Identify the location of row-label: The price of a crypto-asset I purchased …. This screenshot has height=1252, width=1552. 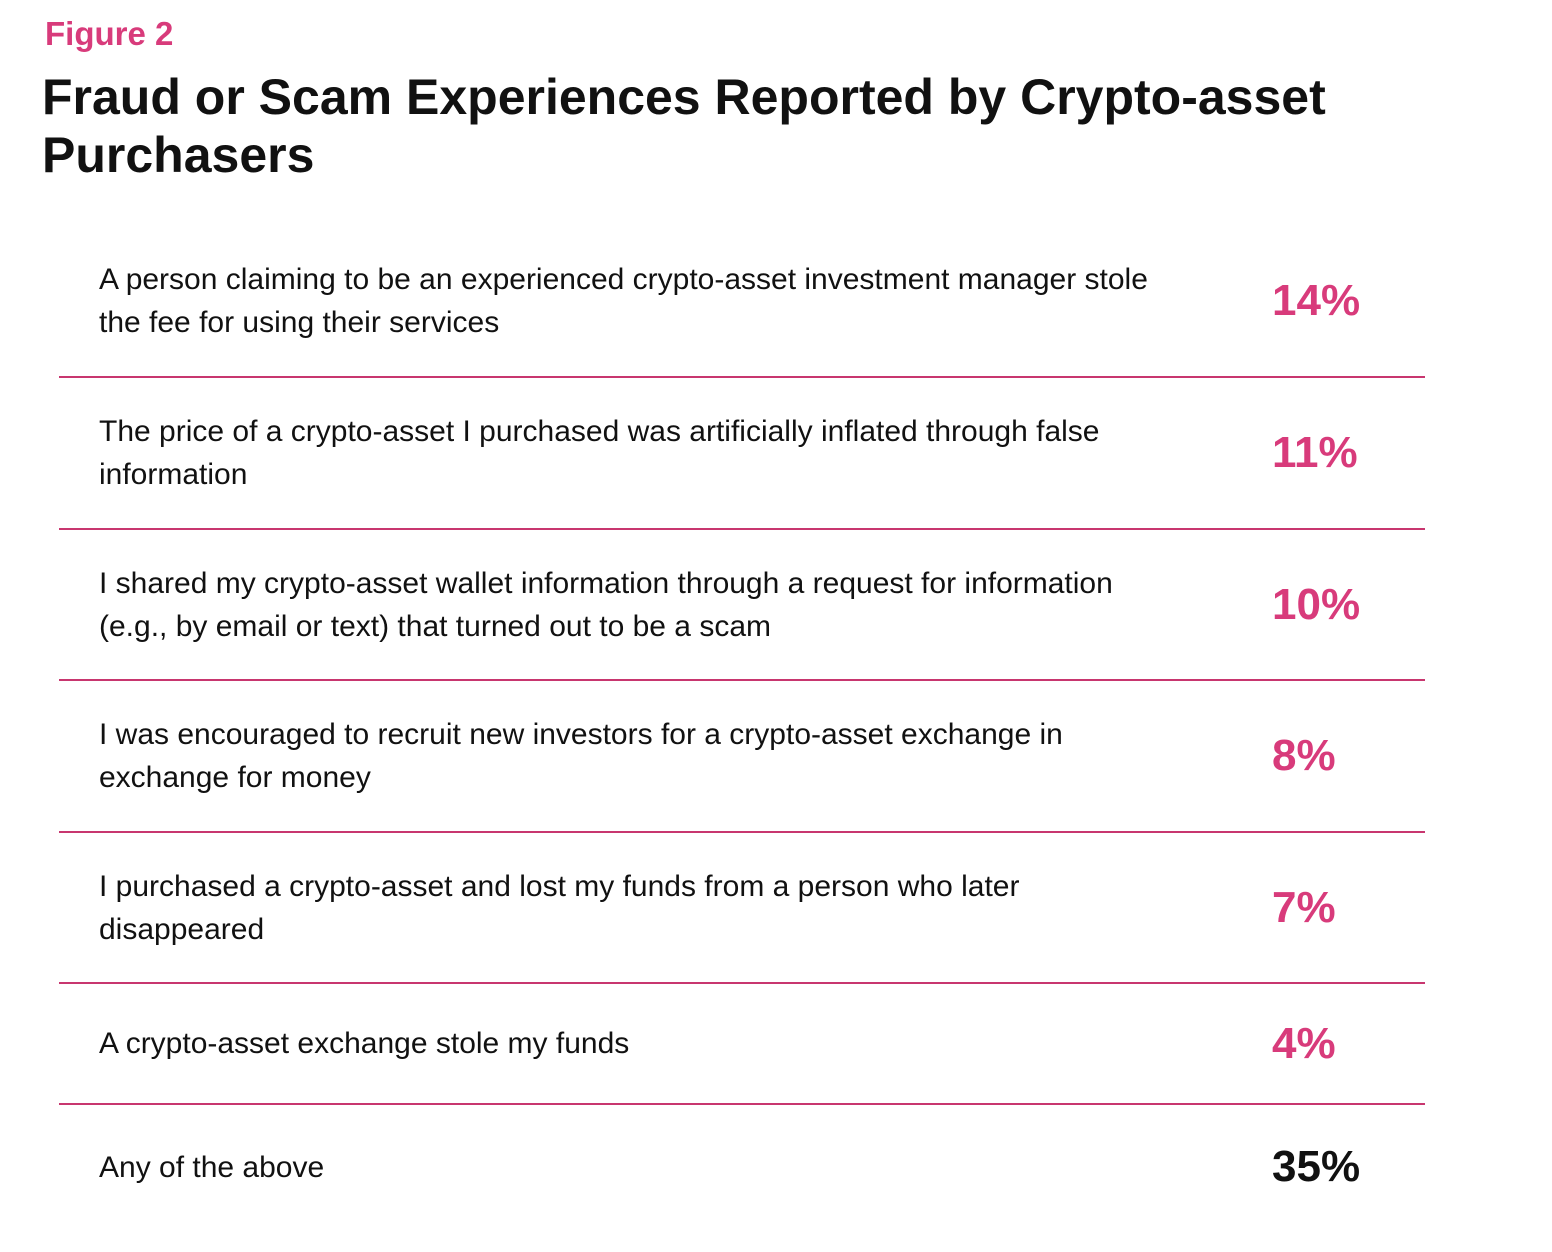
(599, 453).